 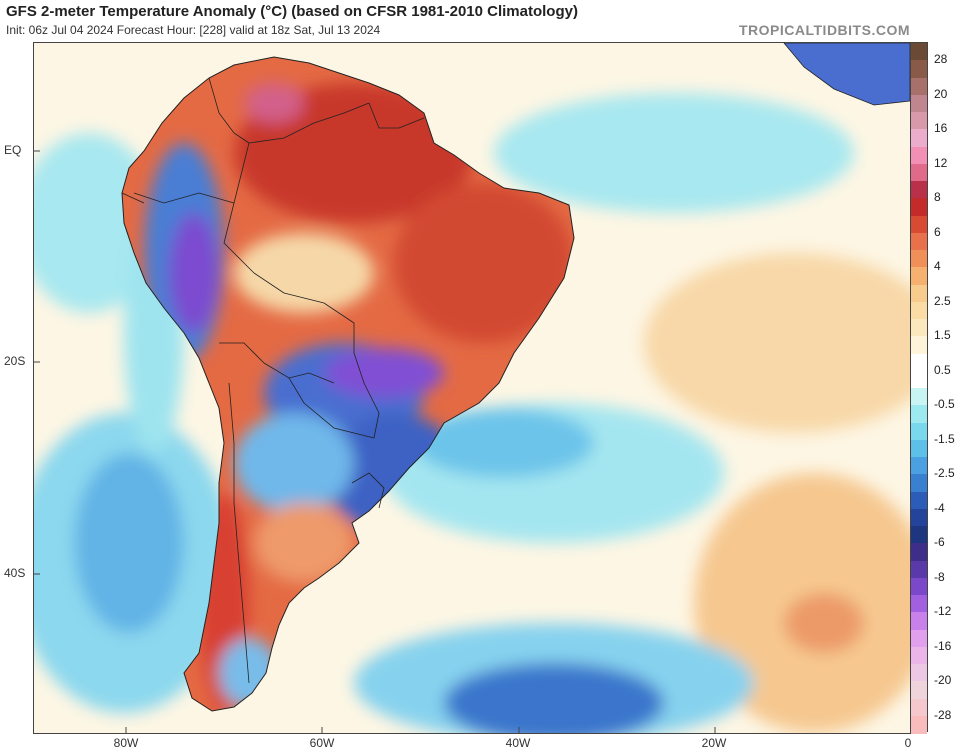 I want to click on hot-anomaly-northeast-brazil, so click(x=484, y=263).